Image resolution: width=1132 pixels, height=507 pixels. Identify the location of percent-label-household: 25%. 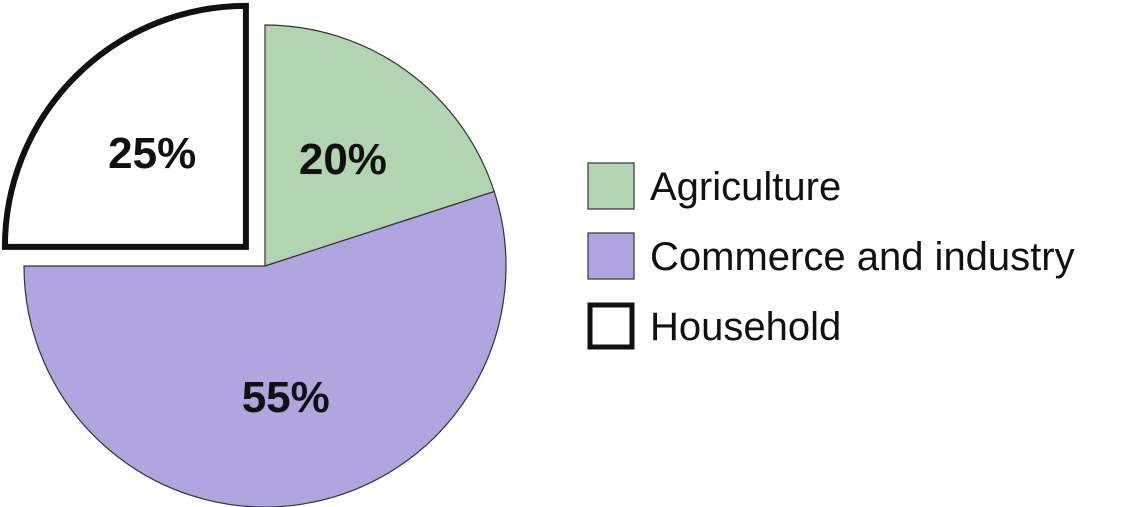
(152, 153).